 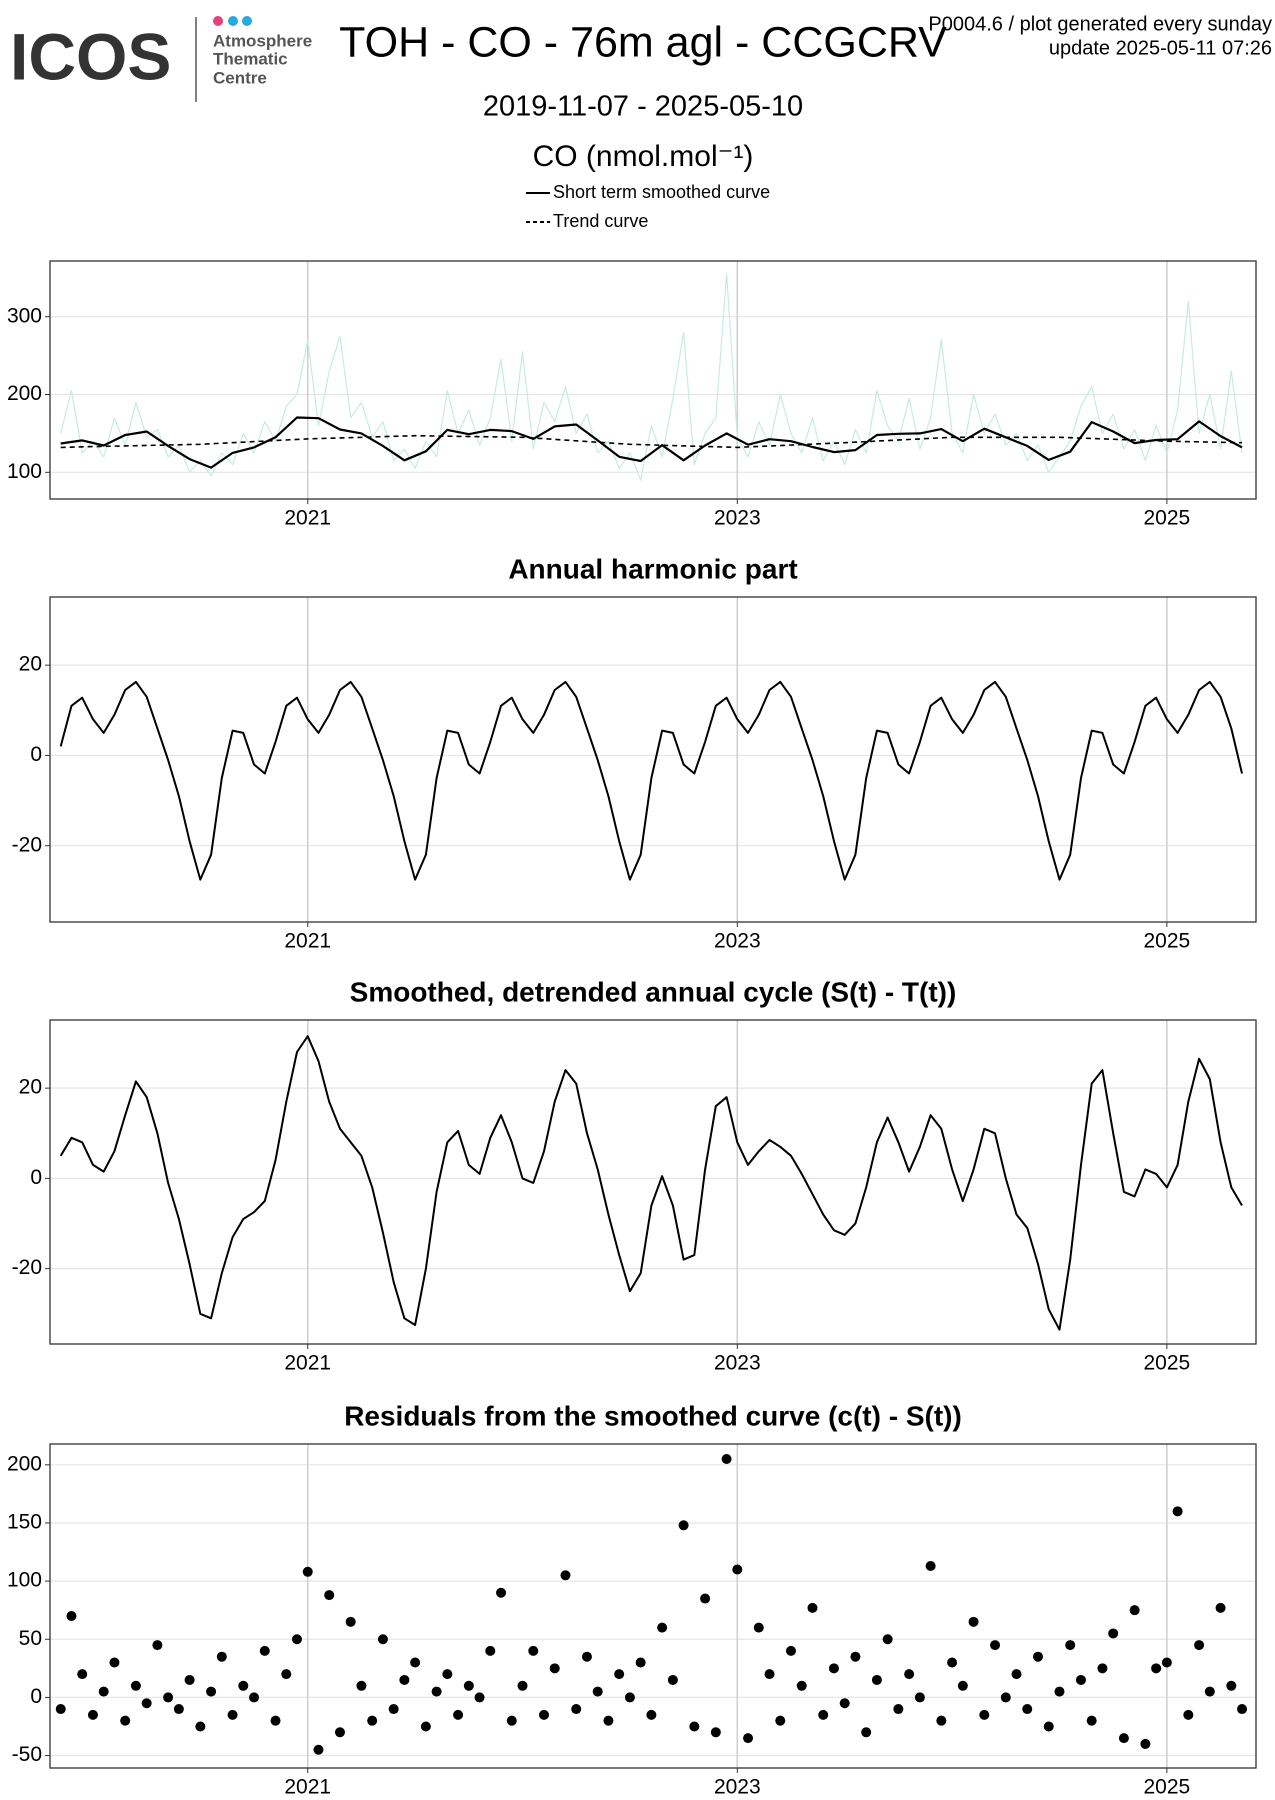 What do you see at coordinates (643, 156) in the screenshot?
I see `y-axis-label: CO (nmol.mol⁻¹)` at bounding box center [643, 156].